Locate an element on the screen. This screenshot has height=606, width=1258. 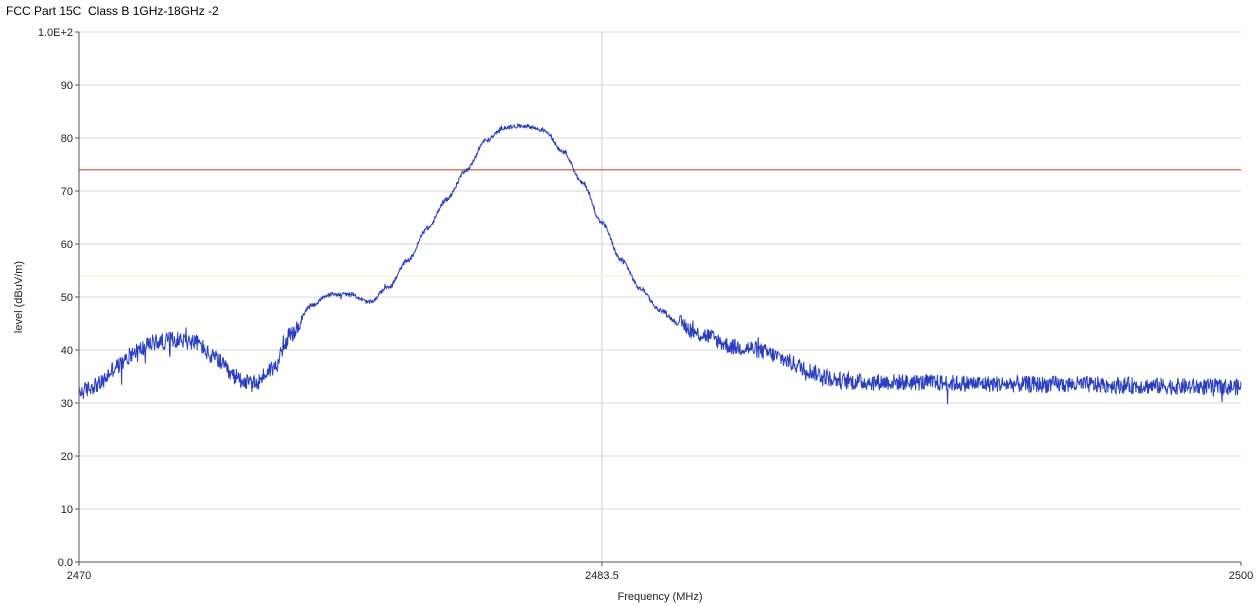
x-tick-label: 2500 is located at coordinates (1241, 576).